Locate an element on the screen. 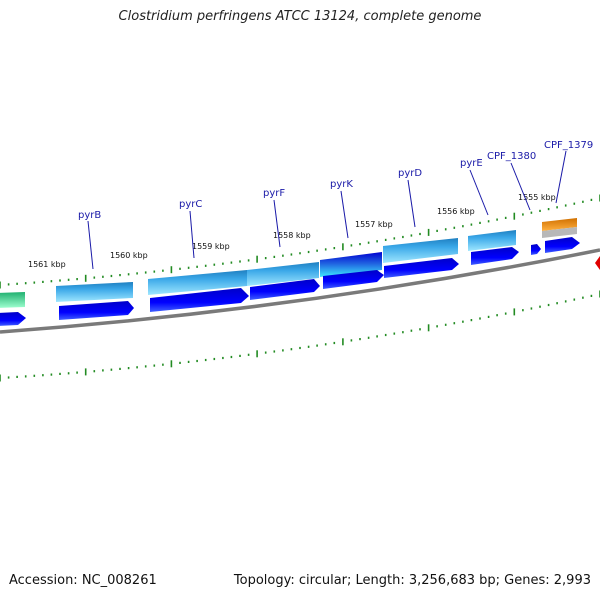 Image resolution: width=600 pixels, height=600 pixels. pyrD-feature is located at coordinates (420, 250).